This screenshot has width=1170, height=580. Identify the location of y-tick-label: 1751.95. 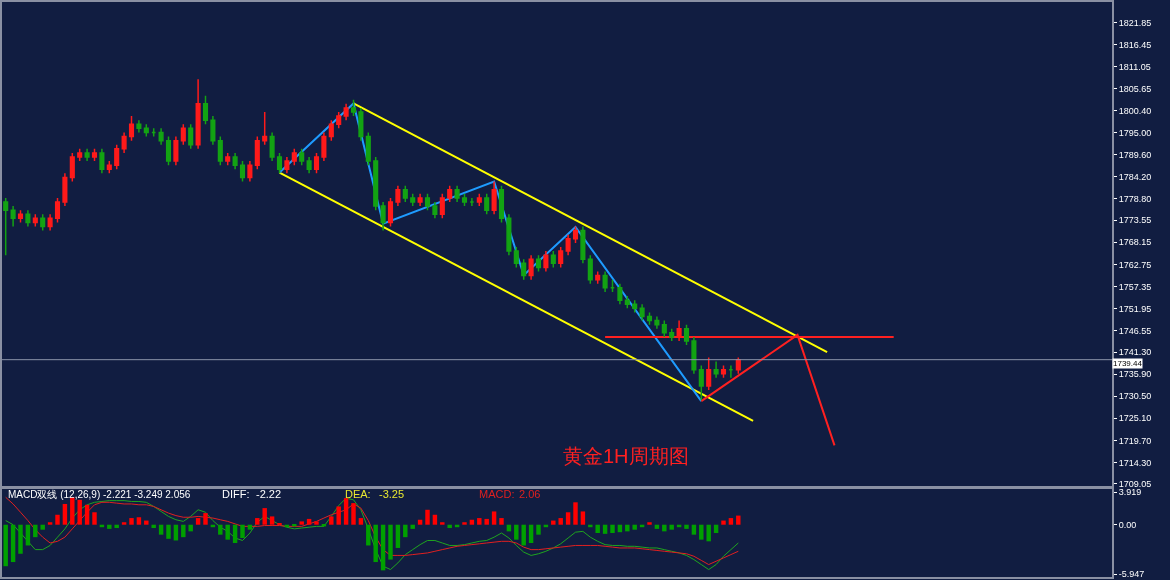
(1135, 308).